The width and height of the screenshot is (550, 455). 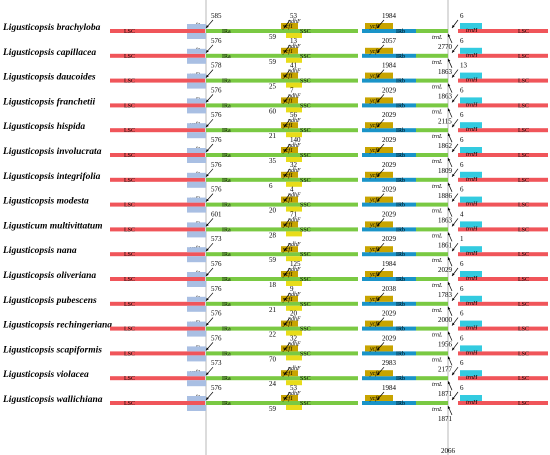 I want to click on ira-distance-left: 573, so click(x=216, y=363).